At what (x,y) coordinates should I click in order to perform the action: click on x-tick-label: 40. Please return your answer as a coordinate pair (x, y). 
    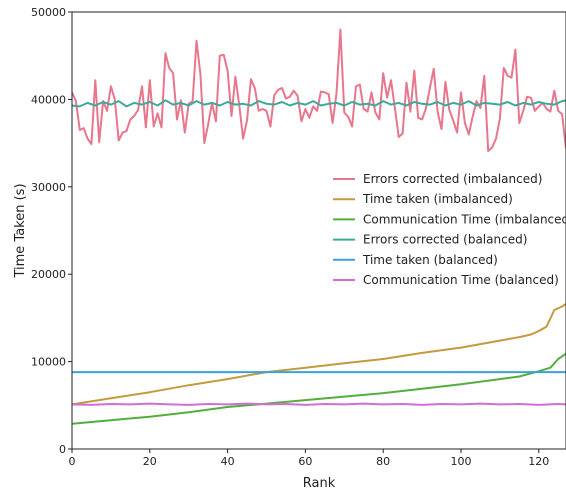
    Looking at the image, I should click on (228, 461).